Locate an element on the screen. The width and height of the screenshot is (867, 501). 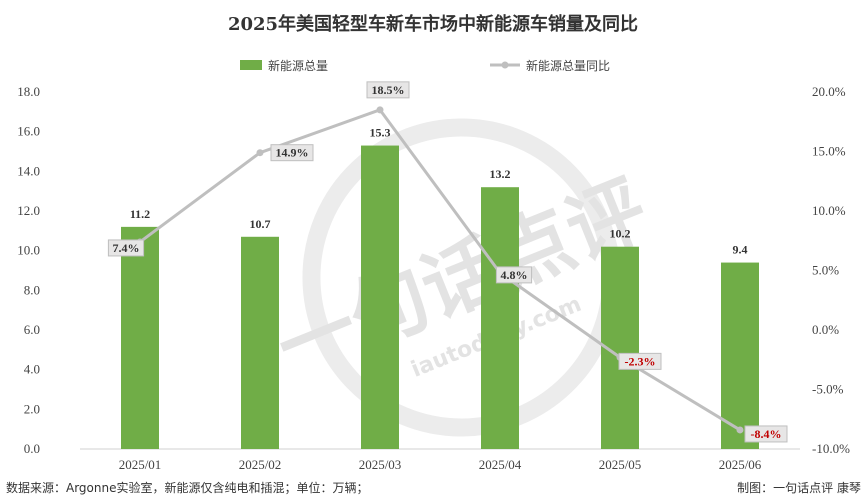
line-data-label: -8.4% is located at coordinates (766, 434).